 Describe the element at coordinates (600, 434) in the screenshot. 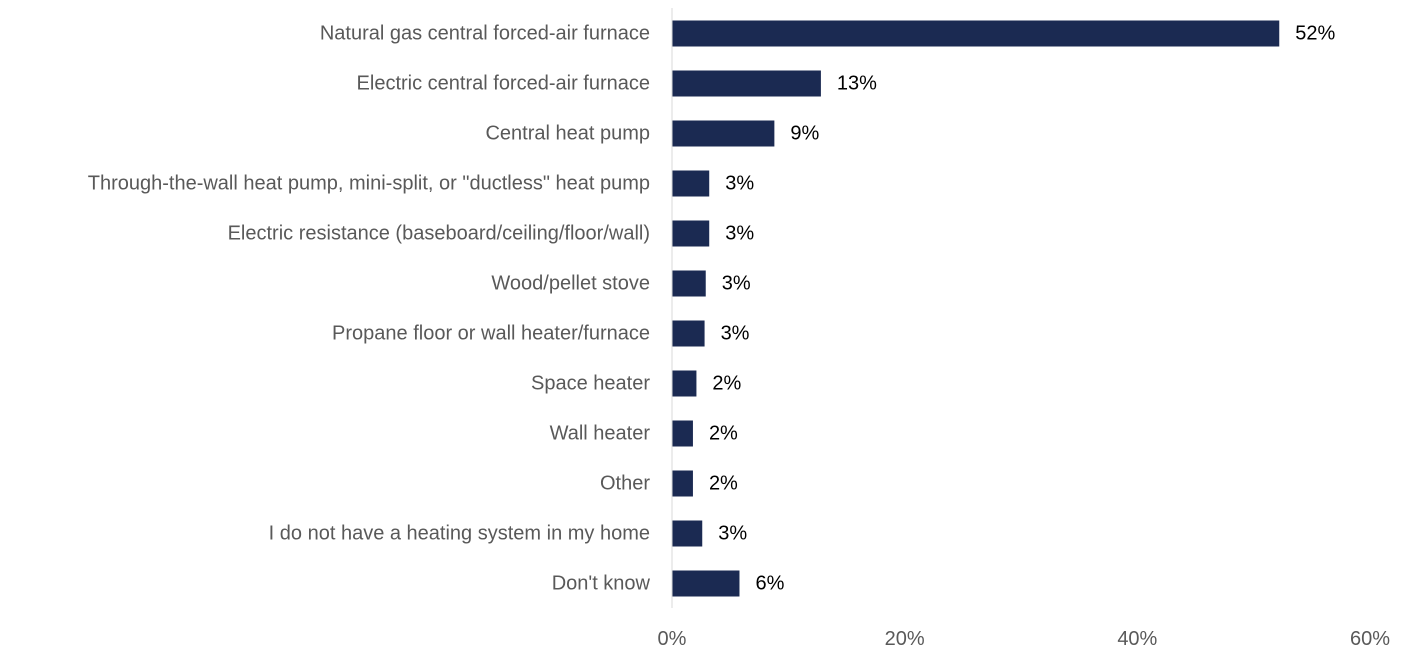

I see `category-label: Wall heater` at that location.